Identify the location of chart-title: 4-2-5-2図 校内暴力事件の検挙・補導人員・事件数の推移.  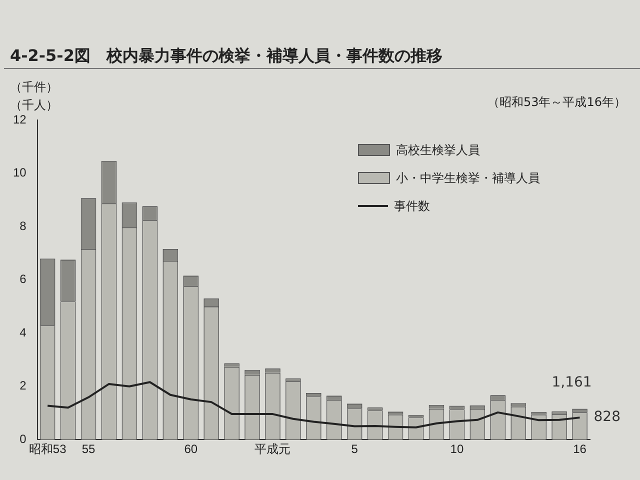
(322, 56).